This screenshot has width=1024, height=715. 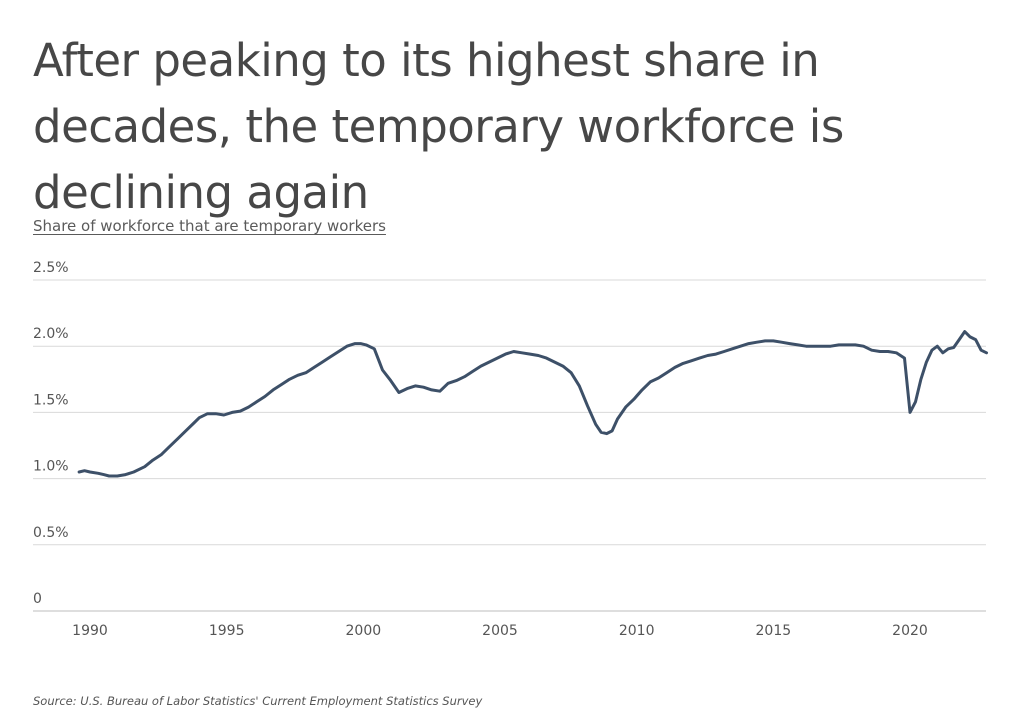 I want to click on x-tick-label: 2015, so click(x=774, y=631).